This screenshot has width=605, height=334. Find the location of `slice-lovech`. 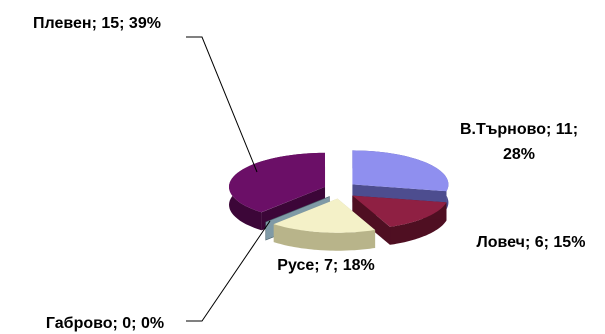

slice-lovech is located at coordinates (399, 220).